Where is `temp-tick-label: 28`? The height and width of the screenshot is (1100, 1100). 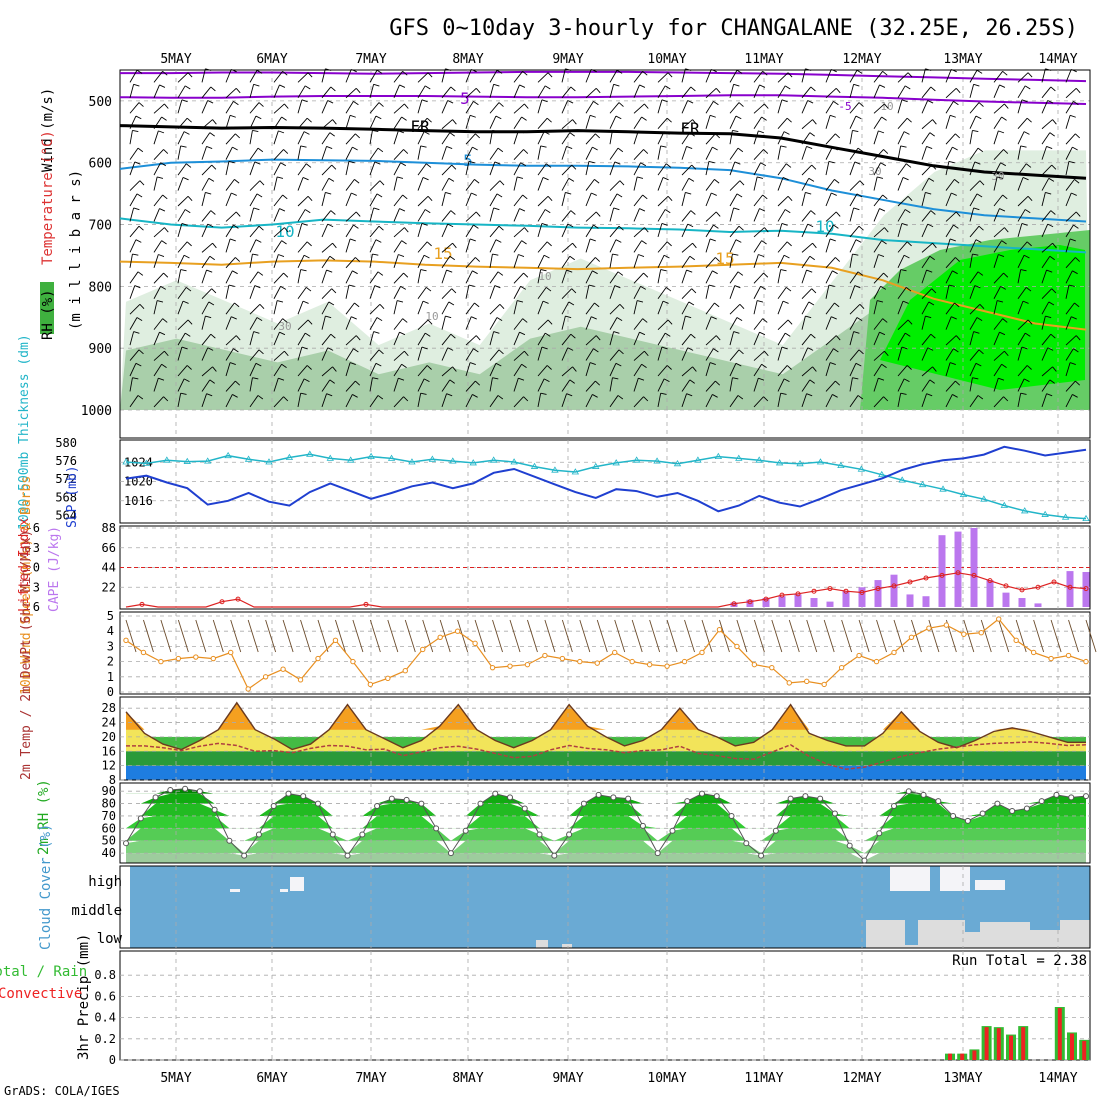
temp-tick-label: 28 is located at coordinates (109, 708).